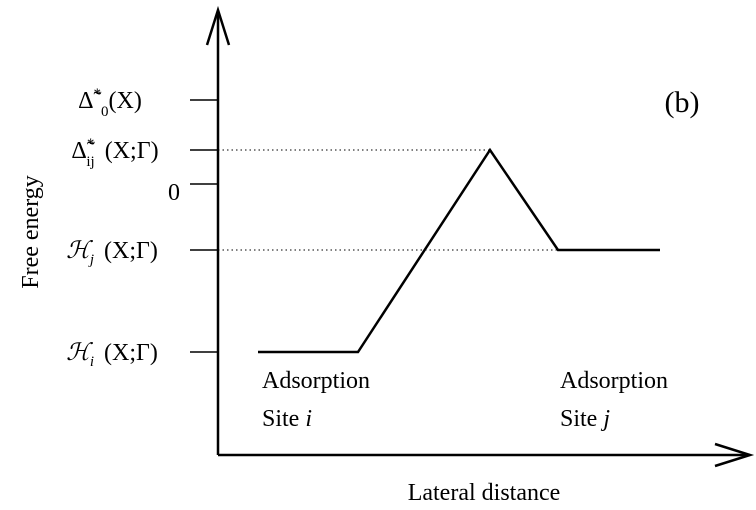 This screenshot has height=510, width=756. Describe the element at coordinates (218, 25) in the screenshot. I see `y-axis-arrow` at that location.